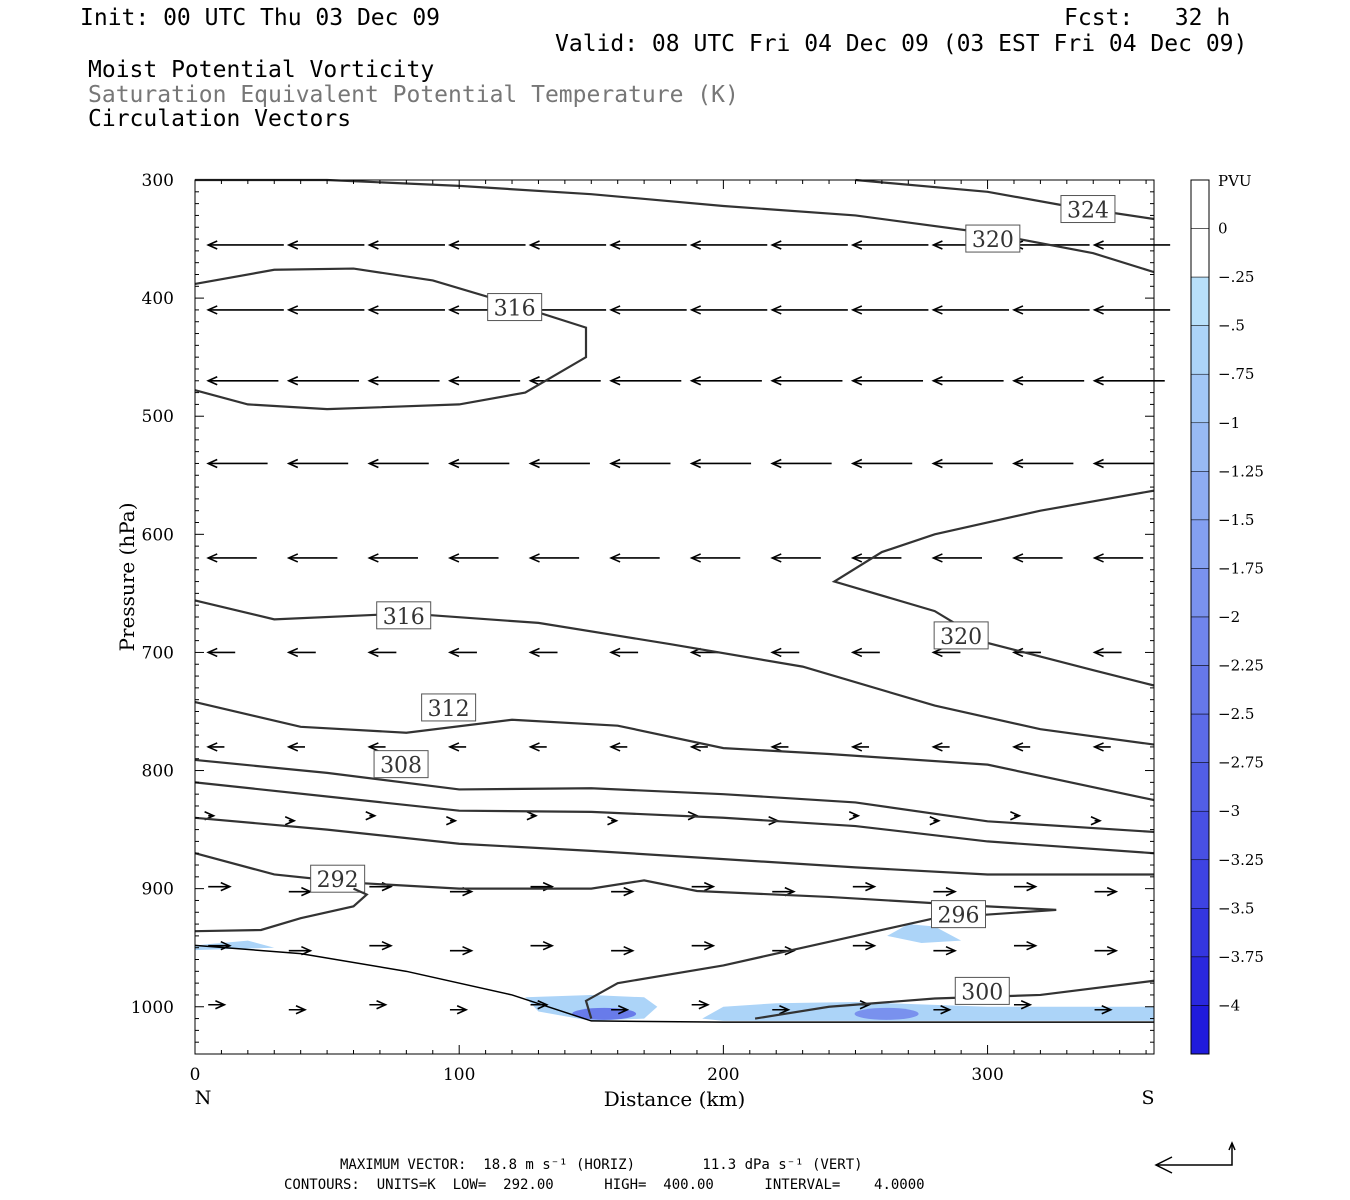 The image size is (1350, 1200). Describe the element at coordinates (1088, 211) in the screenshot. I see `contour-label: 324` at that location.